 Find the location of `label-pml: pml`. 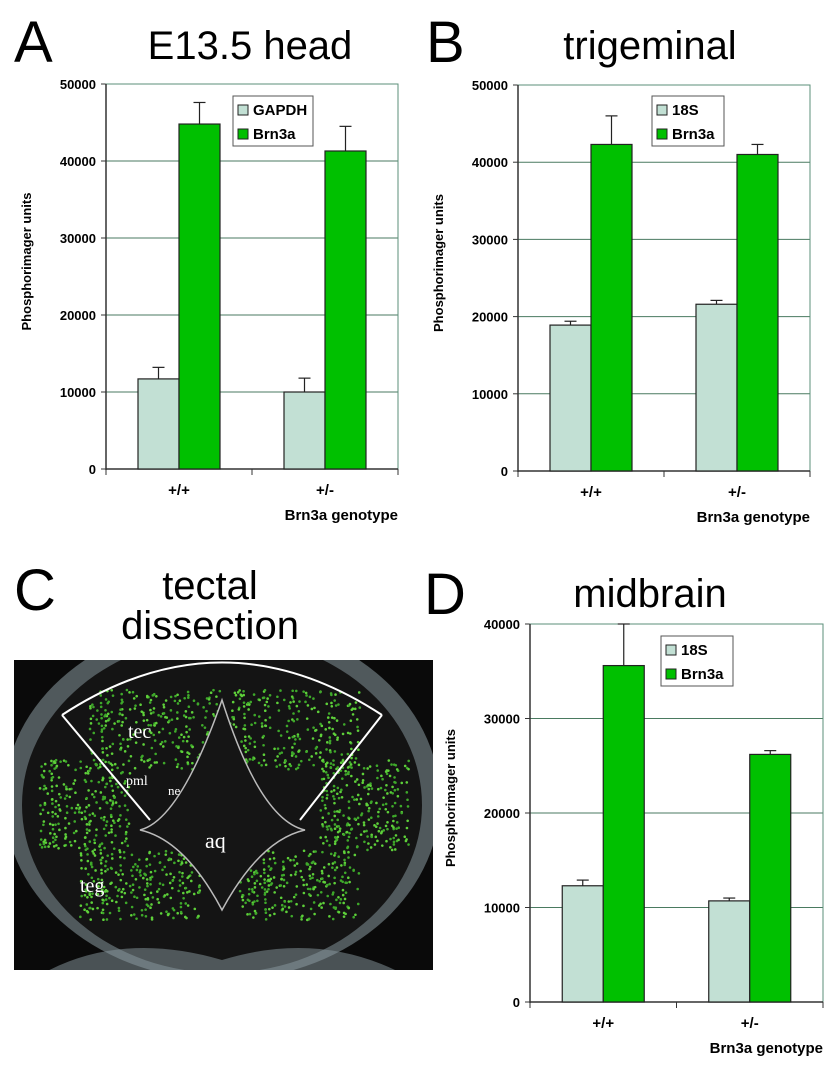

label-pml: pml is located at coordinates (137, 781).